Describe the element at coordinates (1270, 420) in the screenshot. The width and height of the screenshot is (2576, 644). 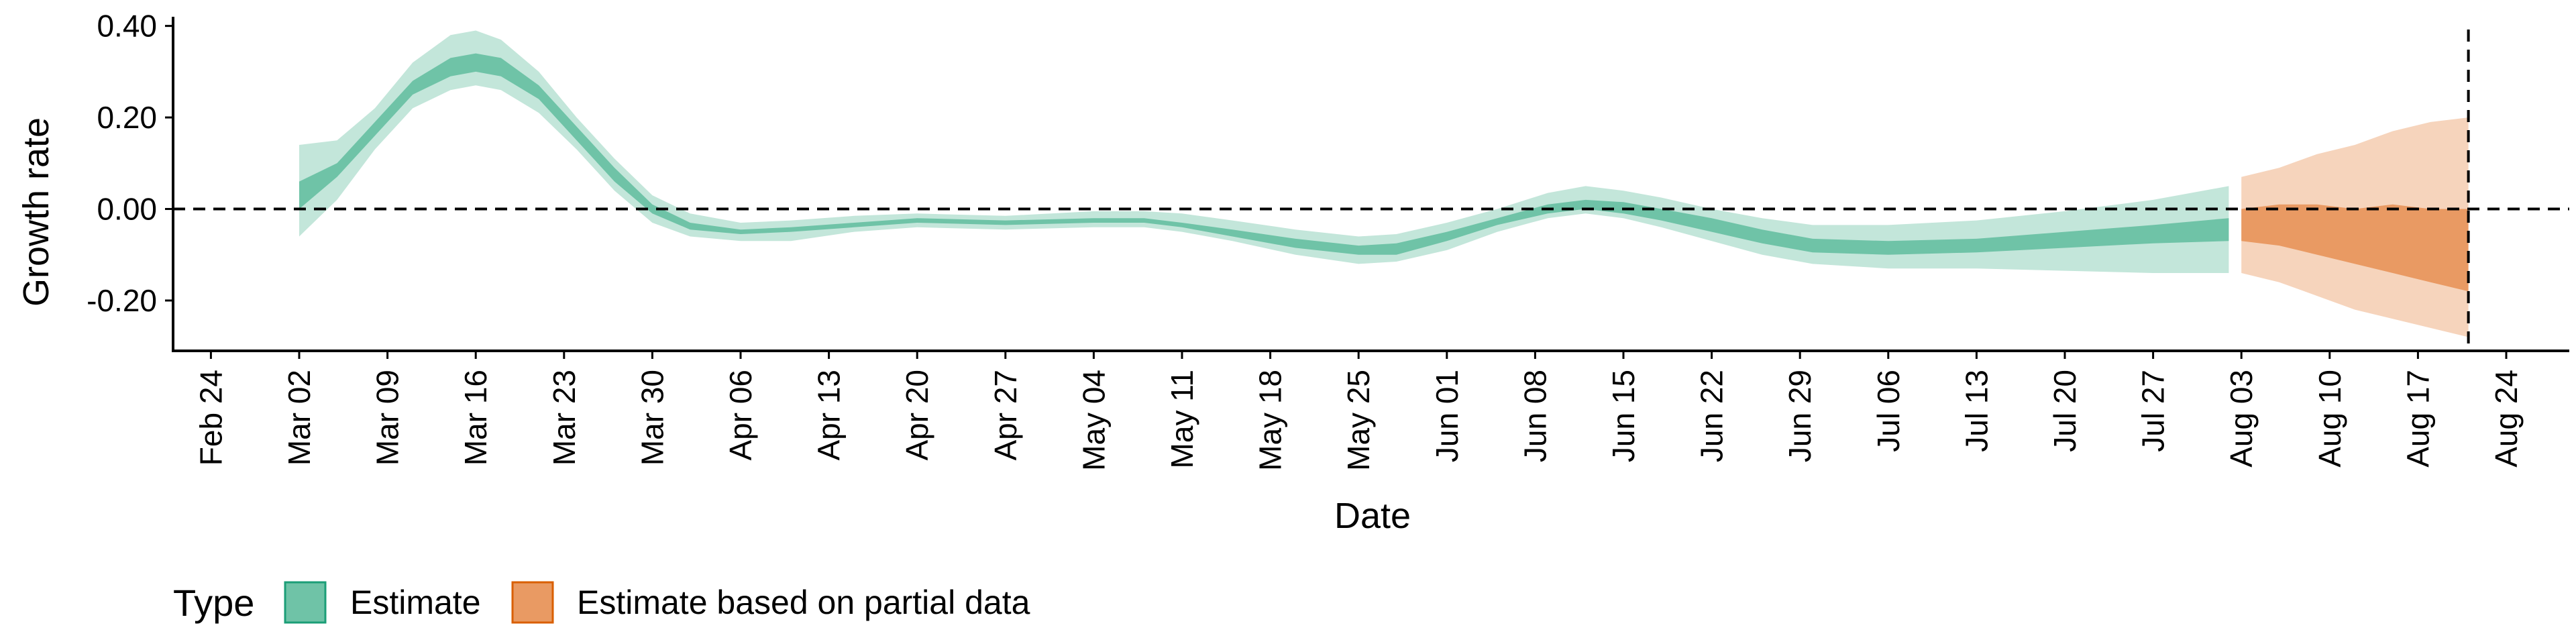
I see `x-tick-label: May 18` at that location.